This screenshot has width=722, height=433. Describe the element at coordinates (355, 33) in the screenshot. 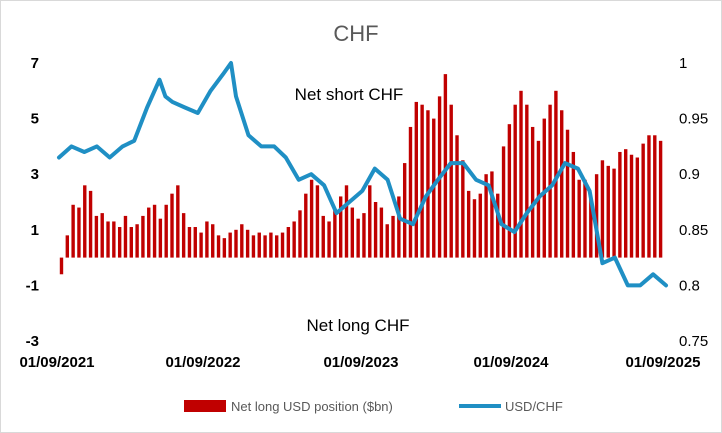

I see `chart-title: CHF` at that location.